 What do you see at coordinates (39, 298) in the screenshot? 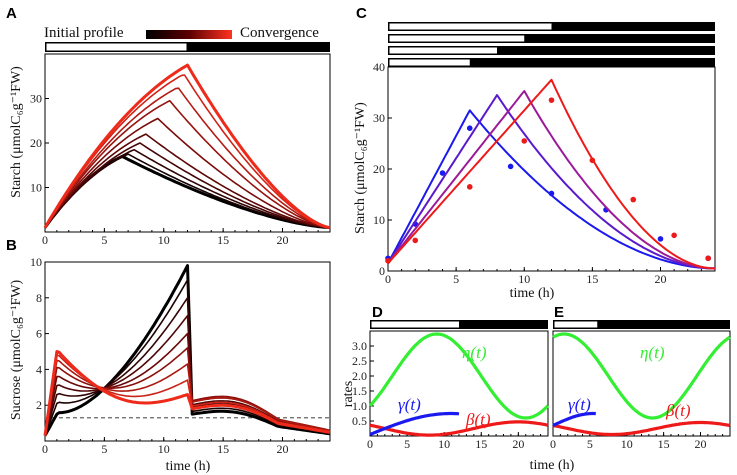
I see `y-tick-label: 8` at bounding box center [39, 298].